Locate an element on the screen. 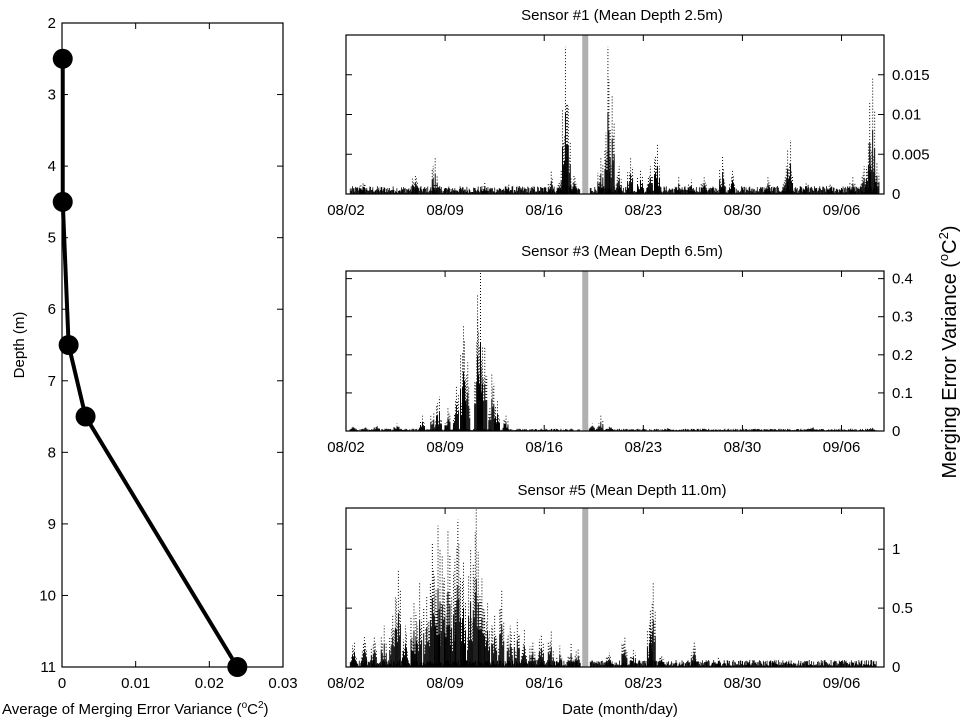 Image resolution: width=964 pixels, height=724 pixels. depth-x-tick-label: 0 is located at coordinates (62, 683).